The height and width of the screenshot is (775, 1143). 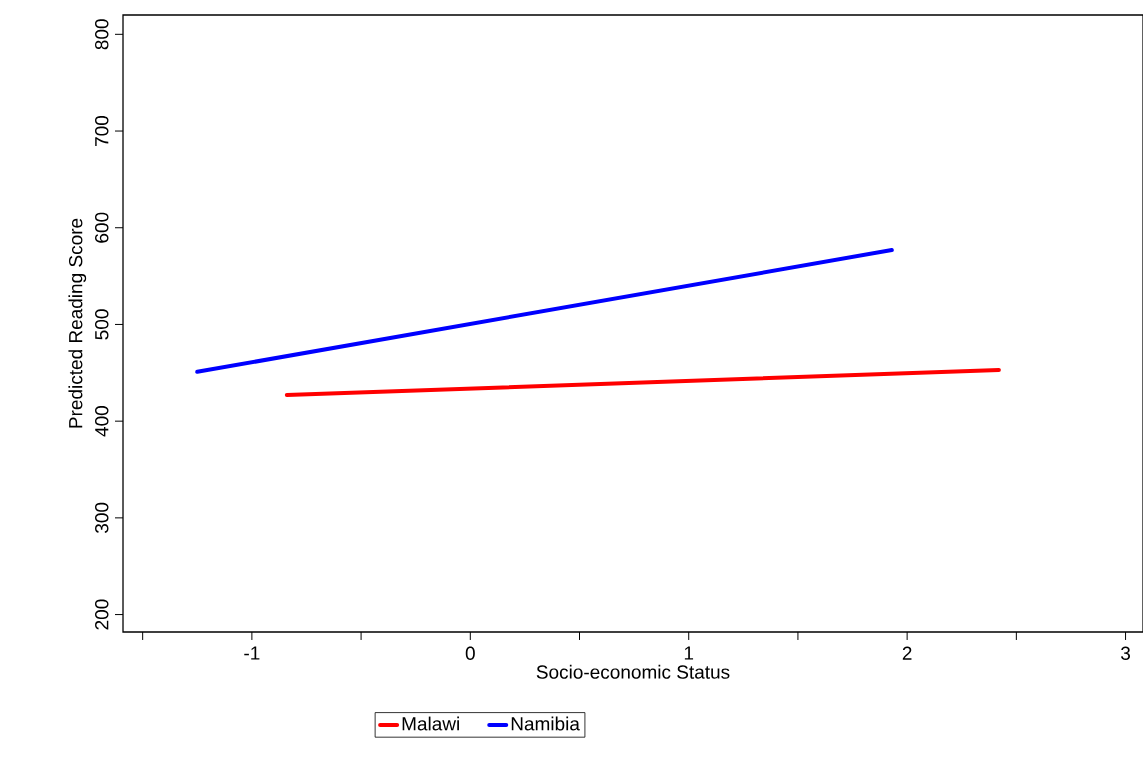 I want to click on y-tick-label: 400, so click(x=102, y=421).